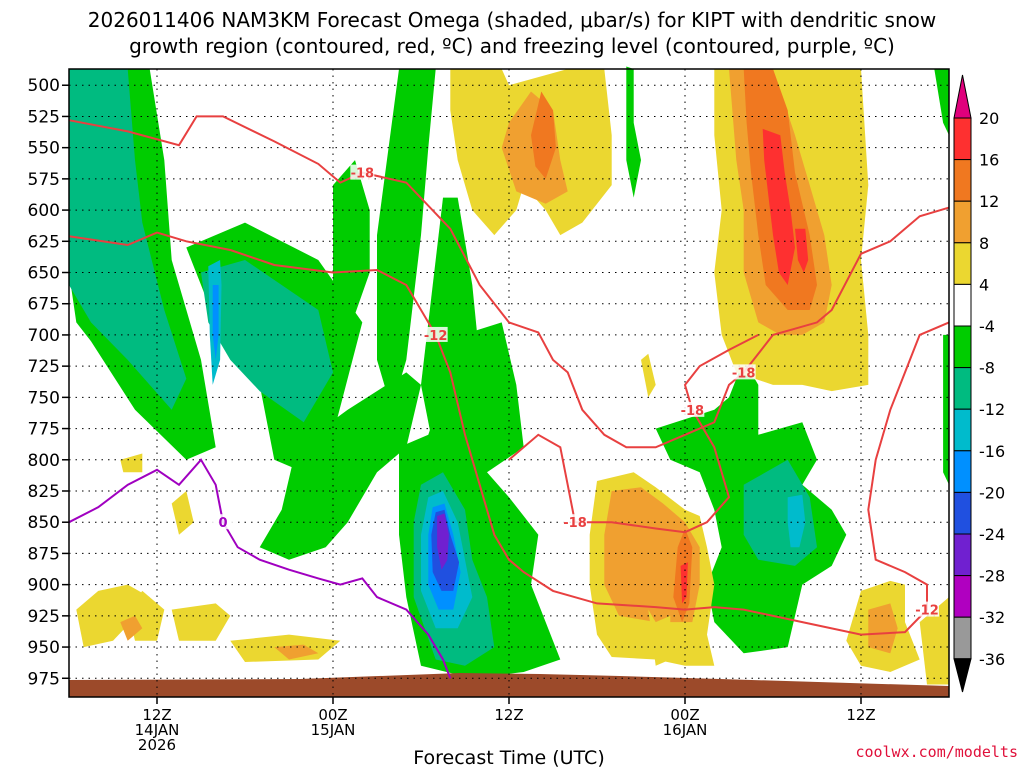 This screenshot has width=1024, height=768. I want to click on y-tick-label-15: 875, so click(44, 554).